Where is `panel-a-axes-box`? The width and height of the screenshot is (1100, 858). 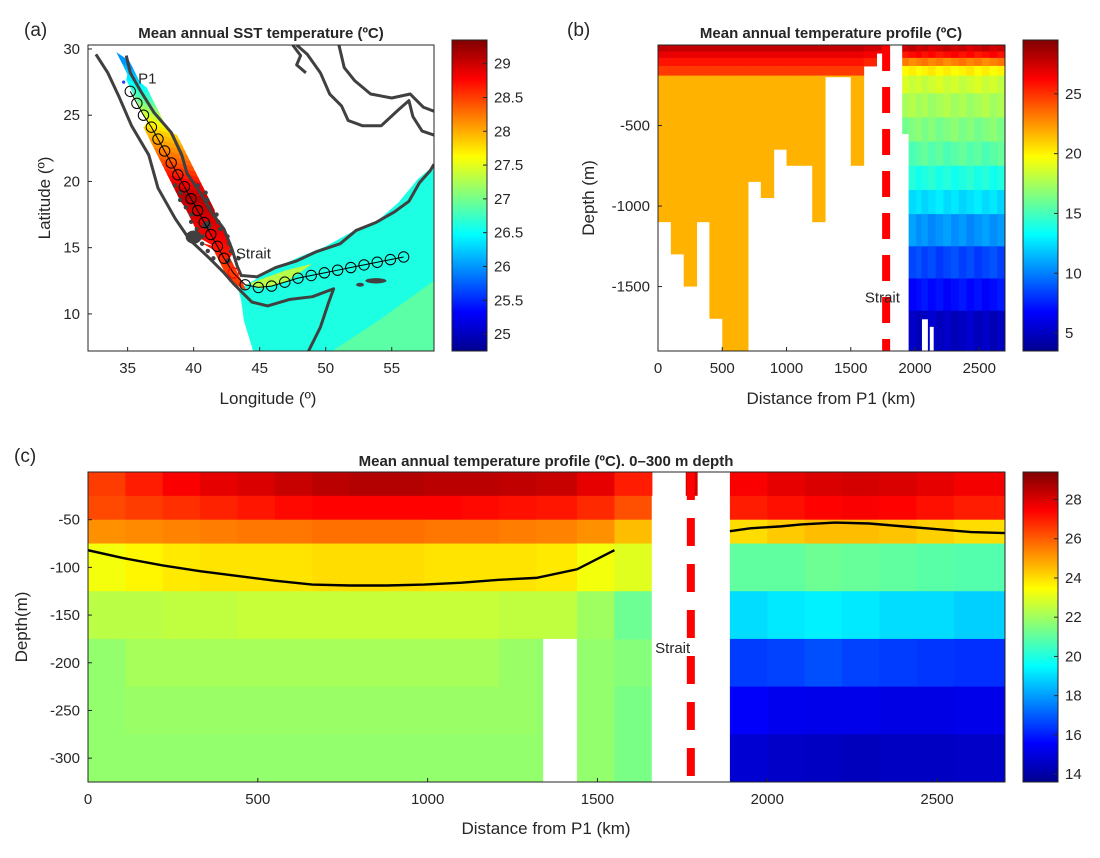 panel-a-axes-box is located at coordinates (261, 198).